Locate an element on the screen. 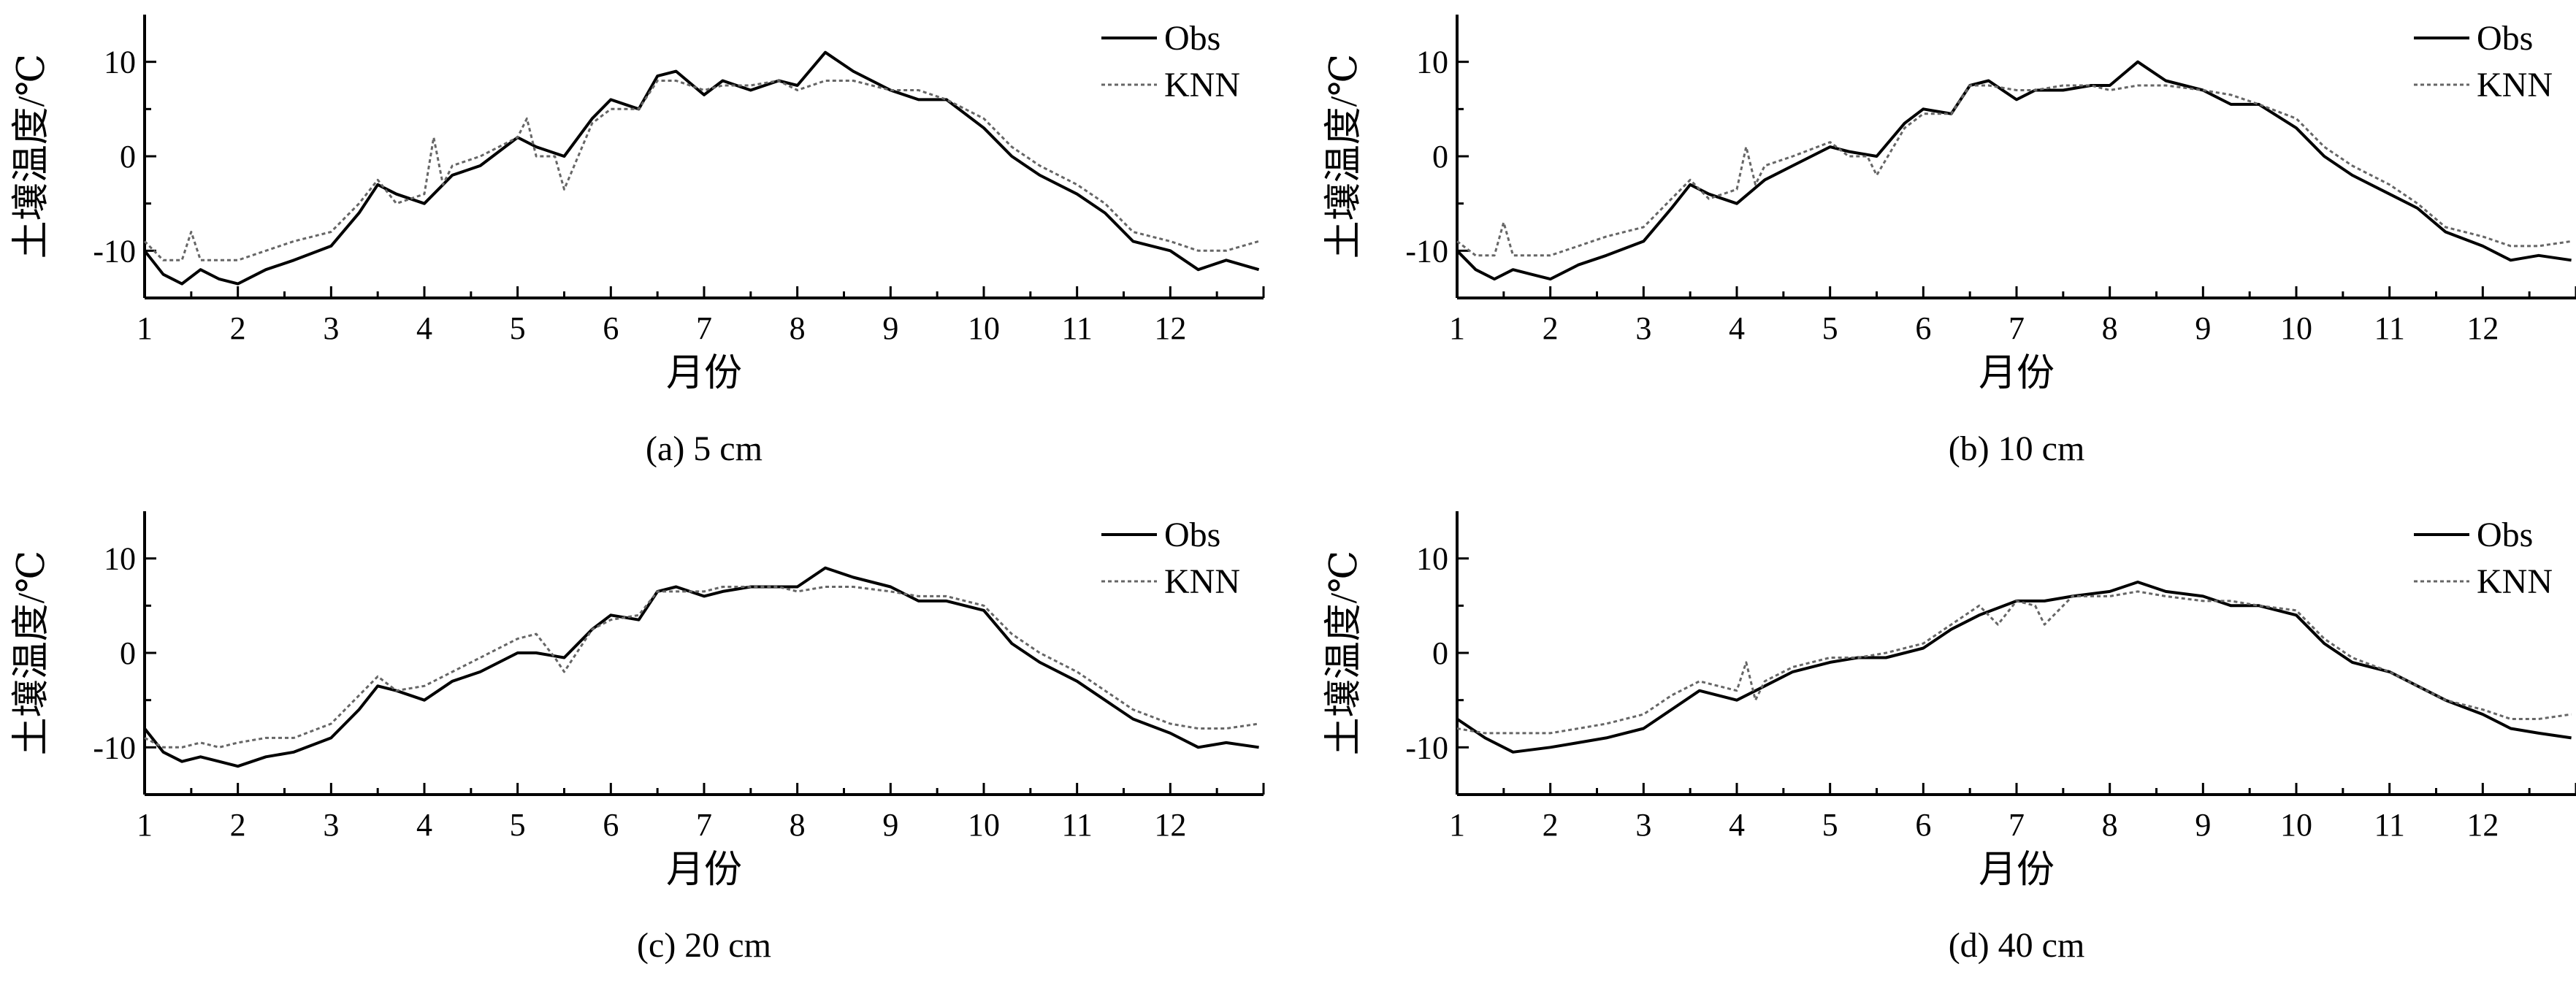 The height and width of the screenshot is (983, 2576). panel-caption: (d) 40 cm is located at coordinates (2017, 945).